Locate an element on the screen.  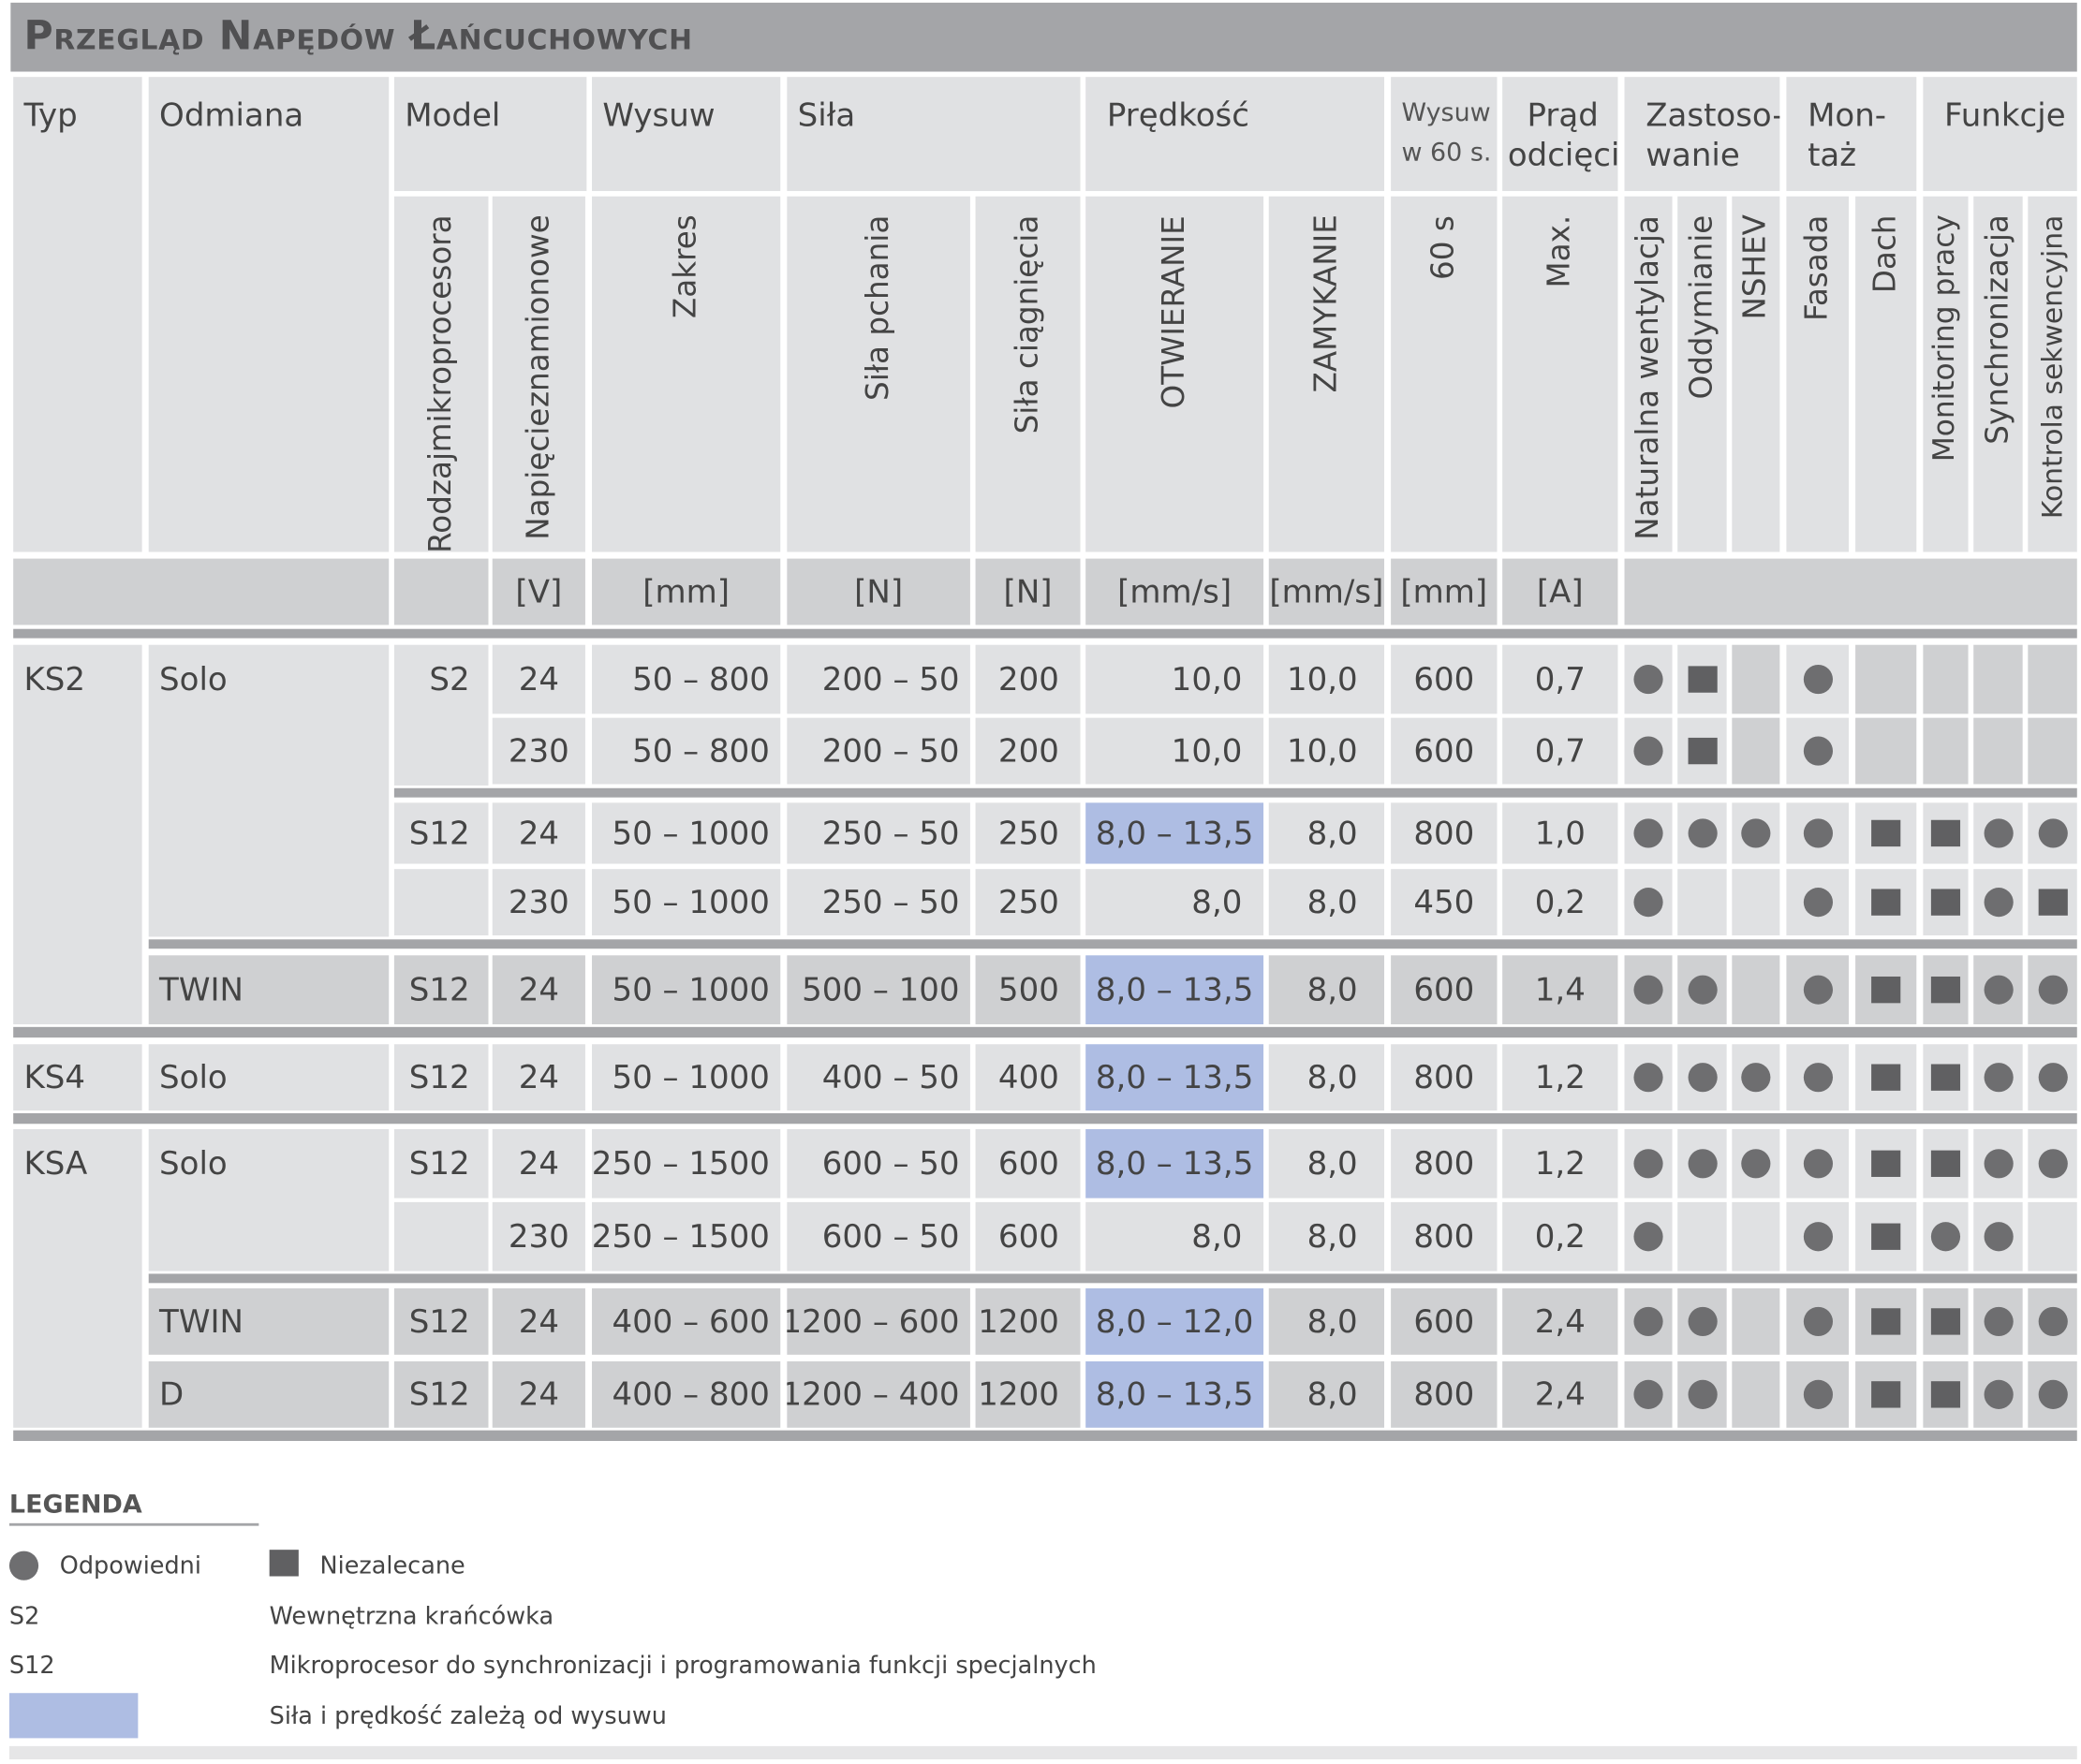
closing-speed-cell: 10,0 is located at coordinates (1326, 679).